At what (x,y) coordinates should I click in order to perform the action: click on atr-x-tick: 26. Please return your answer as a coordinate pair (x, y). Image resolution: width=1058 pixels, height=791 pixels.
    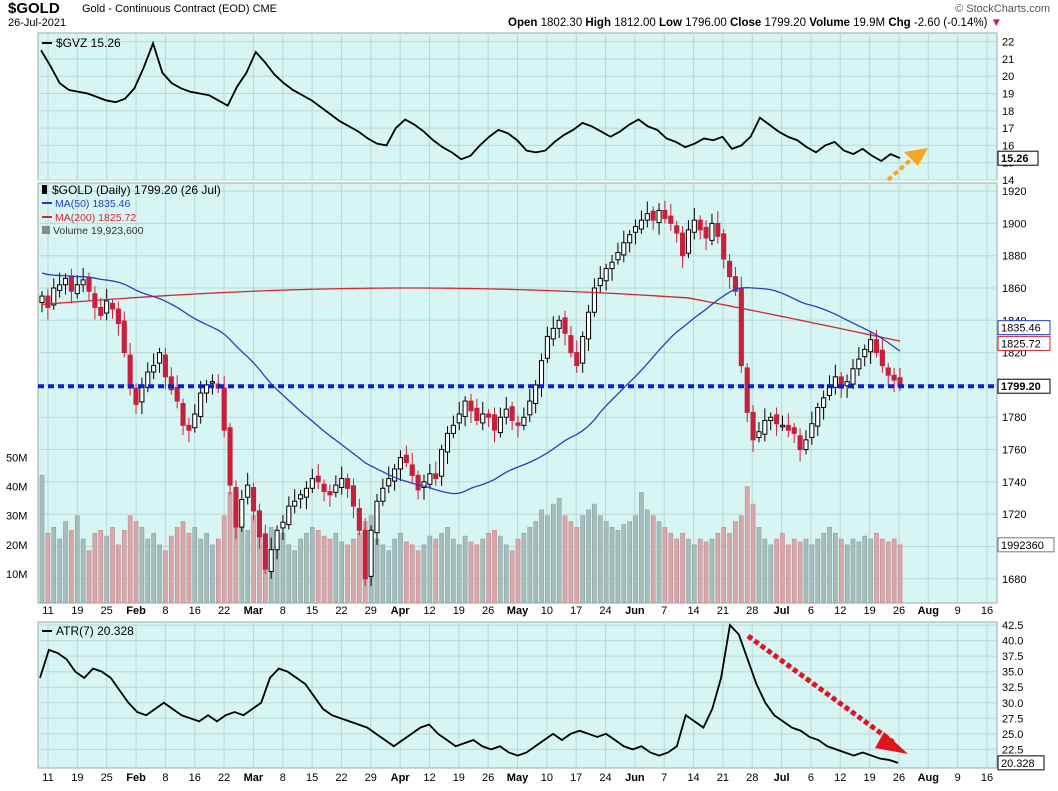
    Looking at the image, I should click on (488, 778).